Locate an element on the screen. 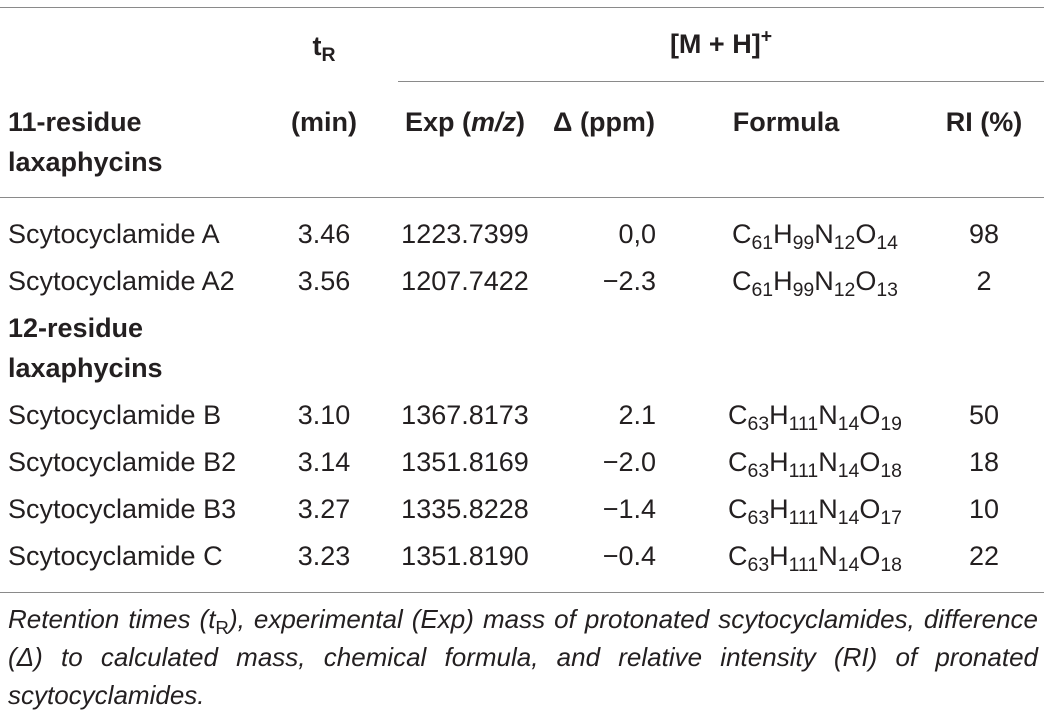 Image resolution: width=1044 pixels, height=716 pixels. row-tr: 3.56 is located at coordinates (324, 281).